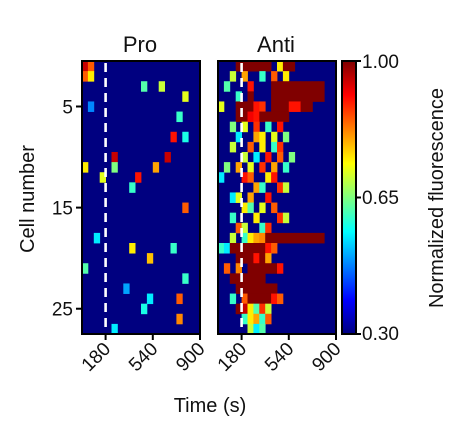 The image size is (451, 423). I want to click on y-axis-label: Cell number, so click(28, 199).